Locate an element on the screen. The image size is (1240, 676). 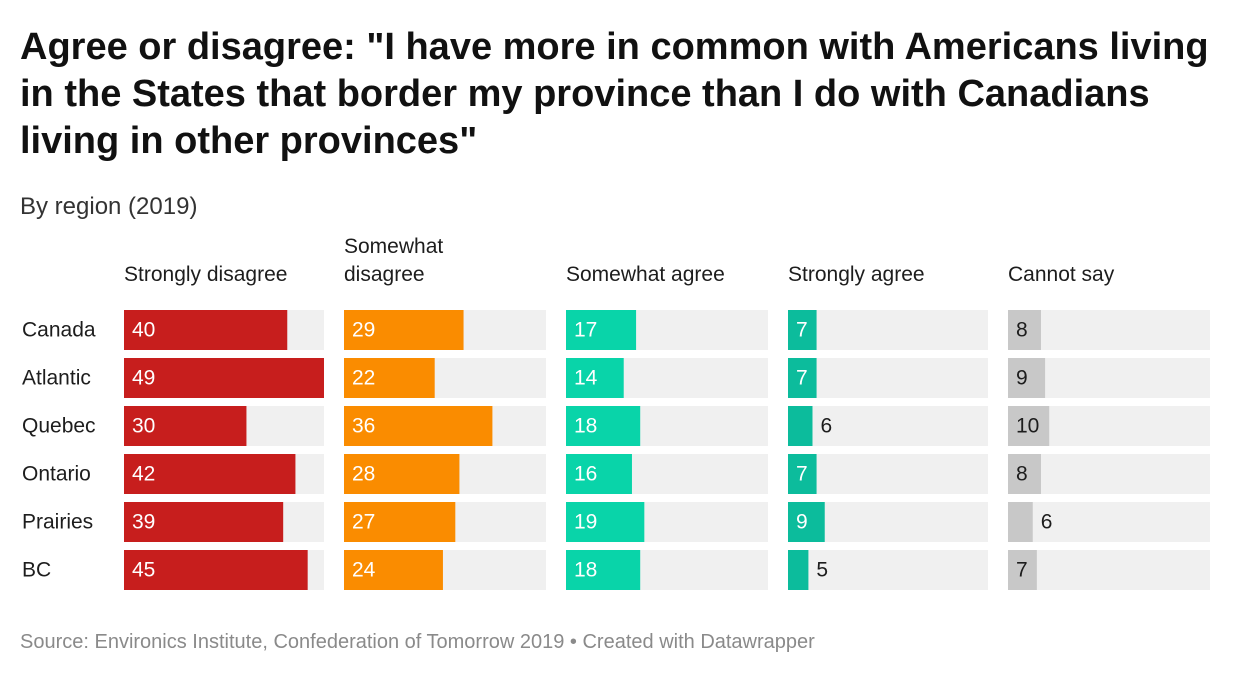
bar-strongly-disagree-ontario is located at coordinates (210, 474).